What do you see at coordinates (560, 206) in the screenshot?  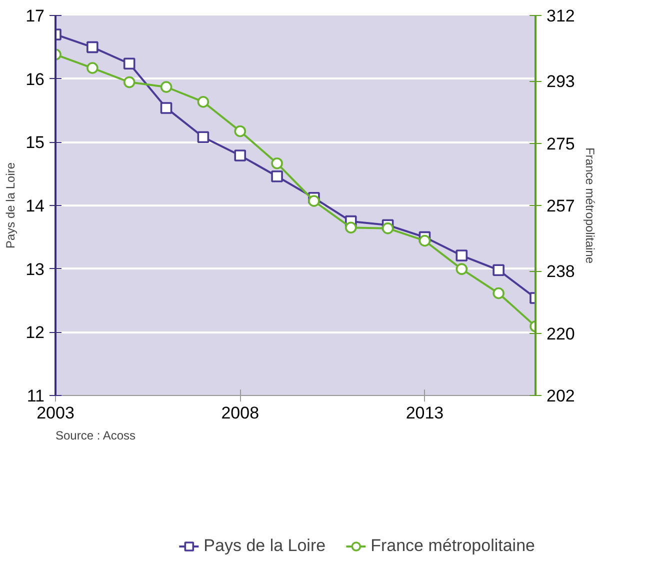 I see `y2-tick-label: 257` at bounding box center [560, 206].